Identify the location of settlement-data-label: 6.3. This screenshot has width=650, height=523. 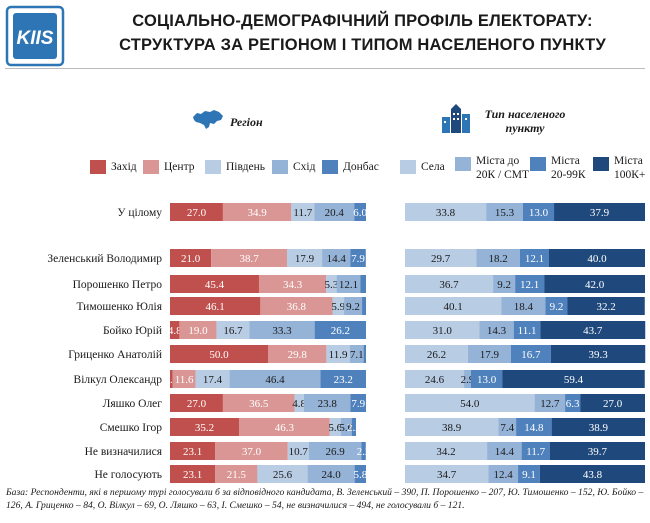
(573, 404).